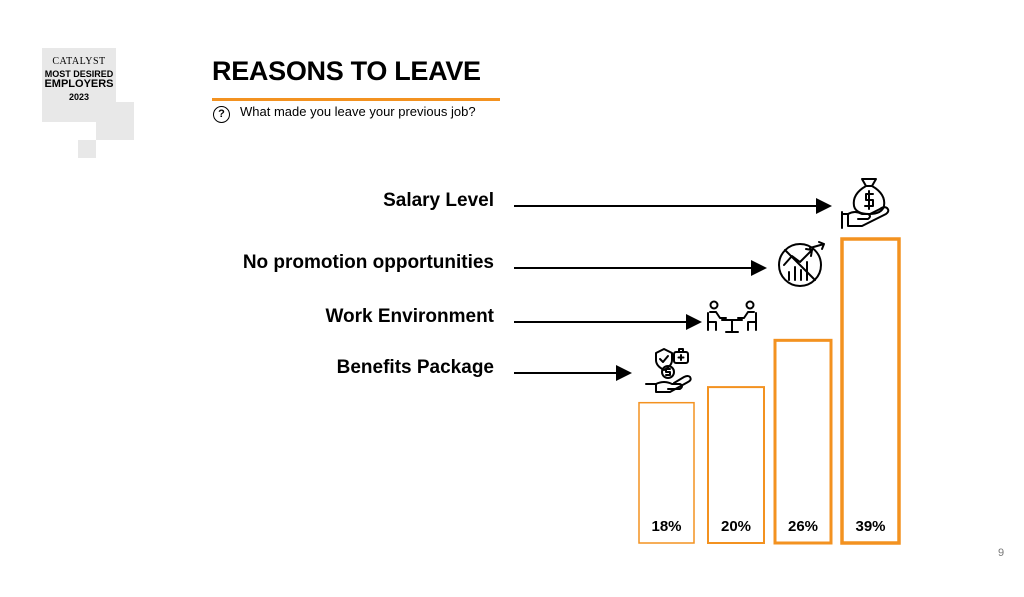 The image size is (1024, 597). I want to click on category-label-benefits-package: Benefits Package, so click(415, 367).